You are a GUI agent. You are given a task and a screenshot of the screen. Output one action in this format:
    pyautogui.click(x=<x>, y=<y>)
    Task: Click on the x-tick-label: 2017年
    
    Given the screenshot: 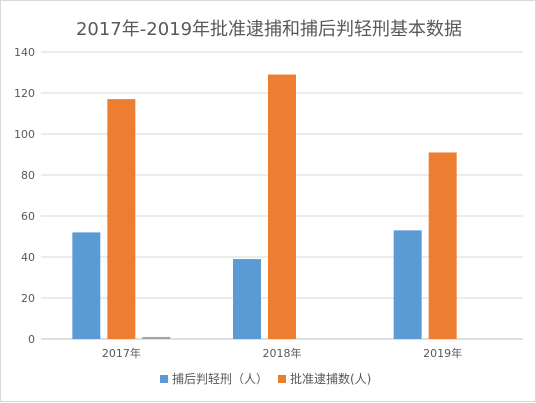 What is the action you would take?
    pyautogui.click(x=121, y=353)
    